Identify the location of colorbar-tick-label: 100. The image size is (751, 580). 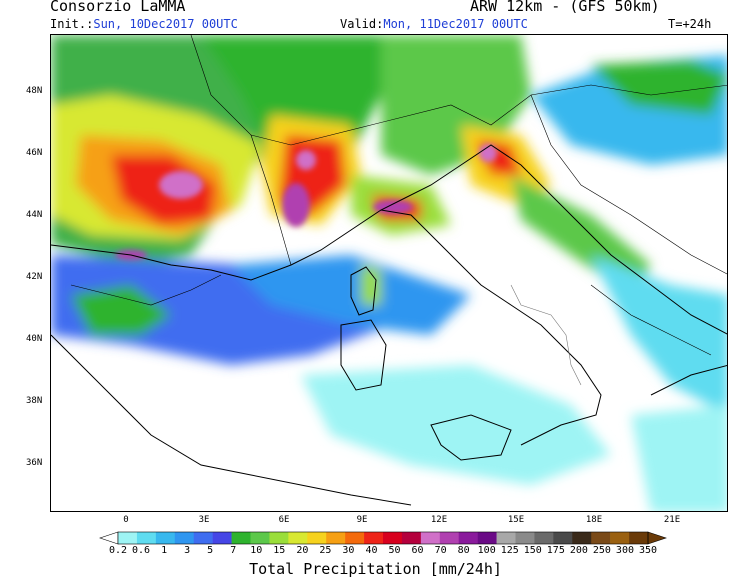
(486, 550).